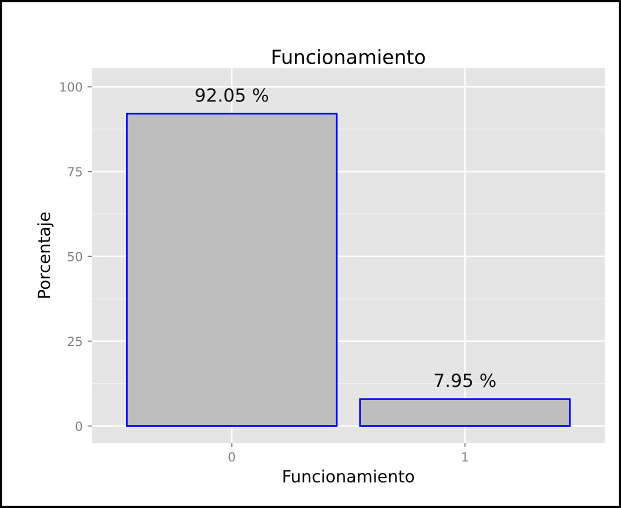 This screenshot has height=508, width=621. Describe the element at coordinates (465, 457) in the screenshot. I see `x-tick-label: 1` at that location.